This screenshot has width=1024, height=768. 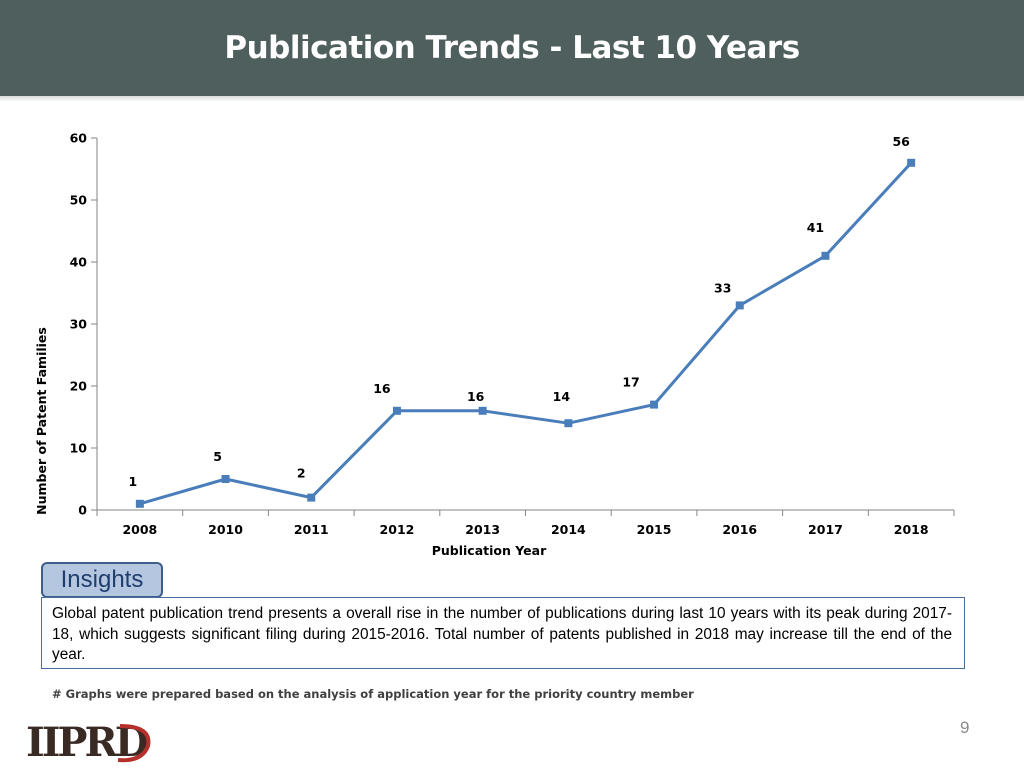 I want to click on x-tick-label: 2015, so click(x=654, y=529).